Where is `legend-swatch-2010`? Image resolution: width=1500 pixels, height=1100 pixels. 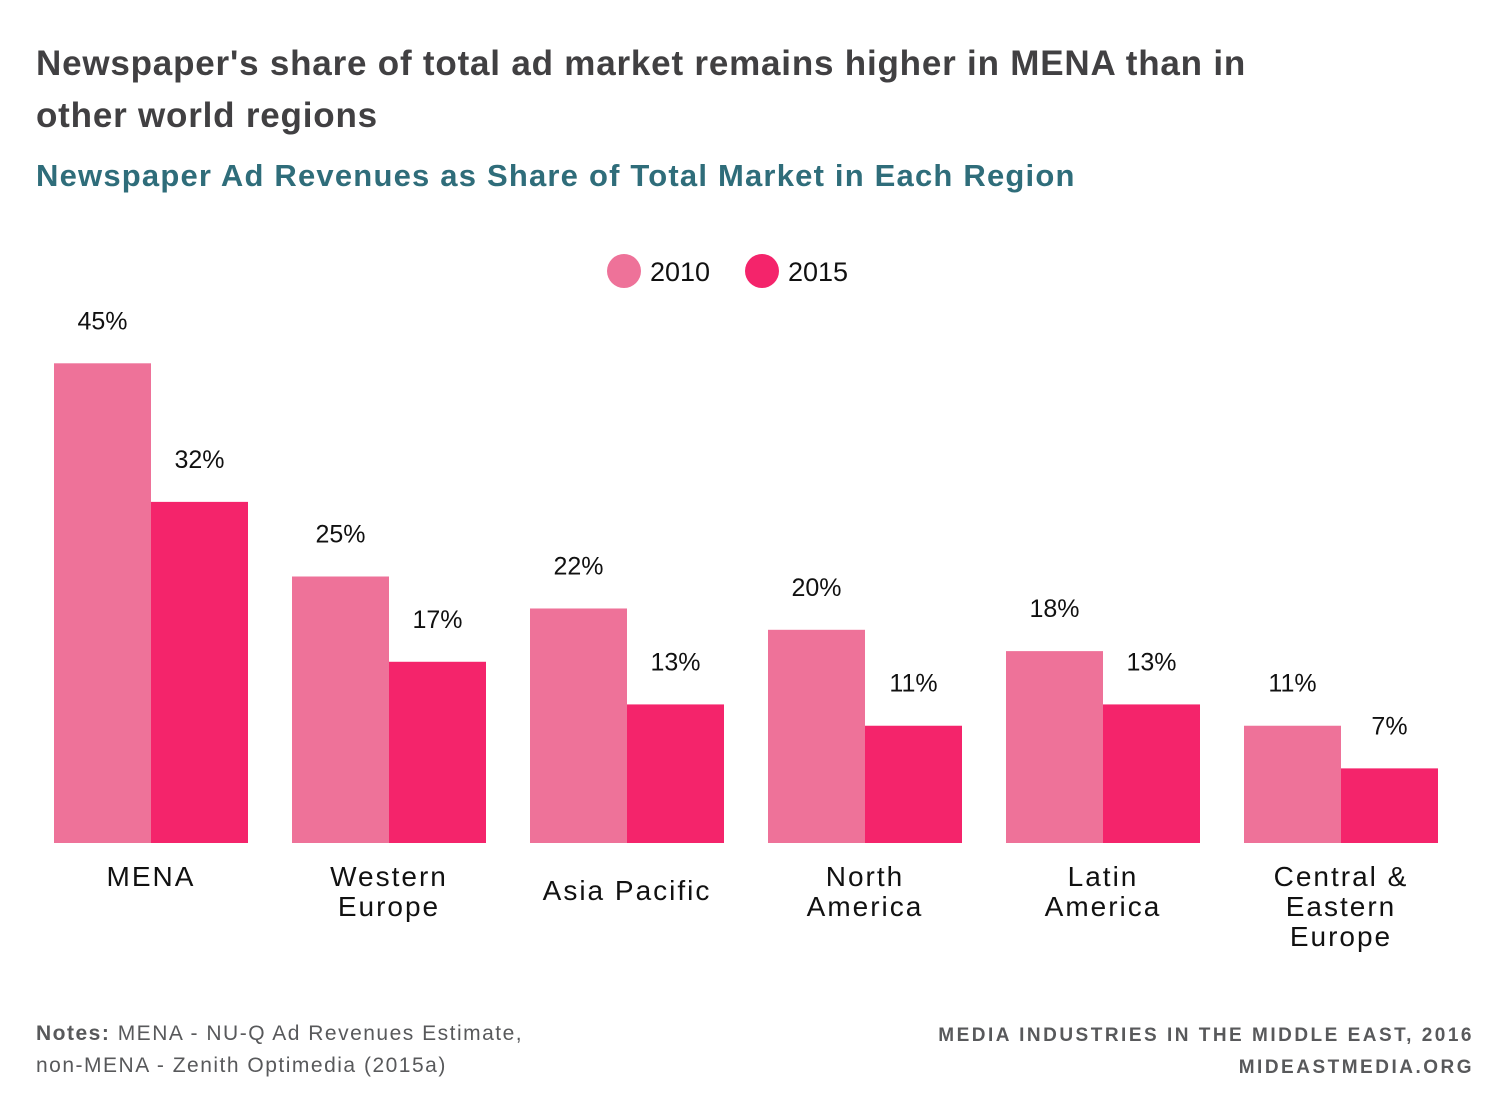
legend-swatch-2010 is located at coordinates (624, 271).